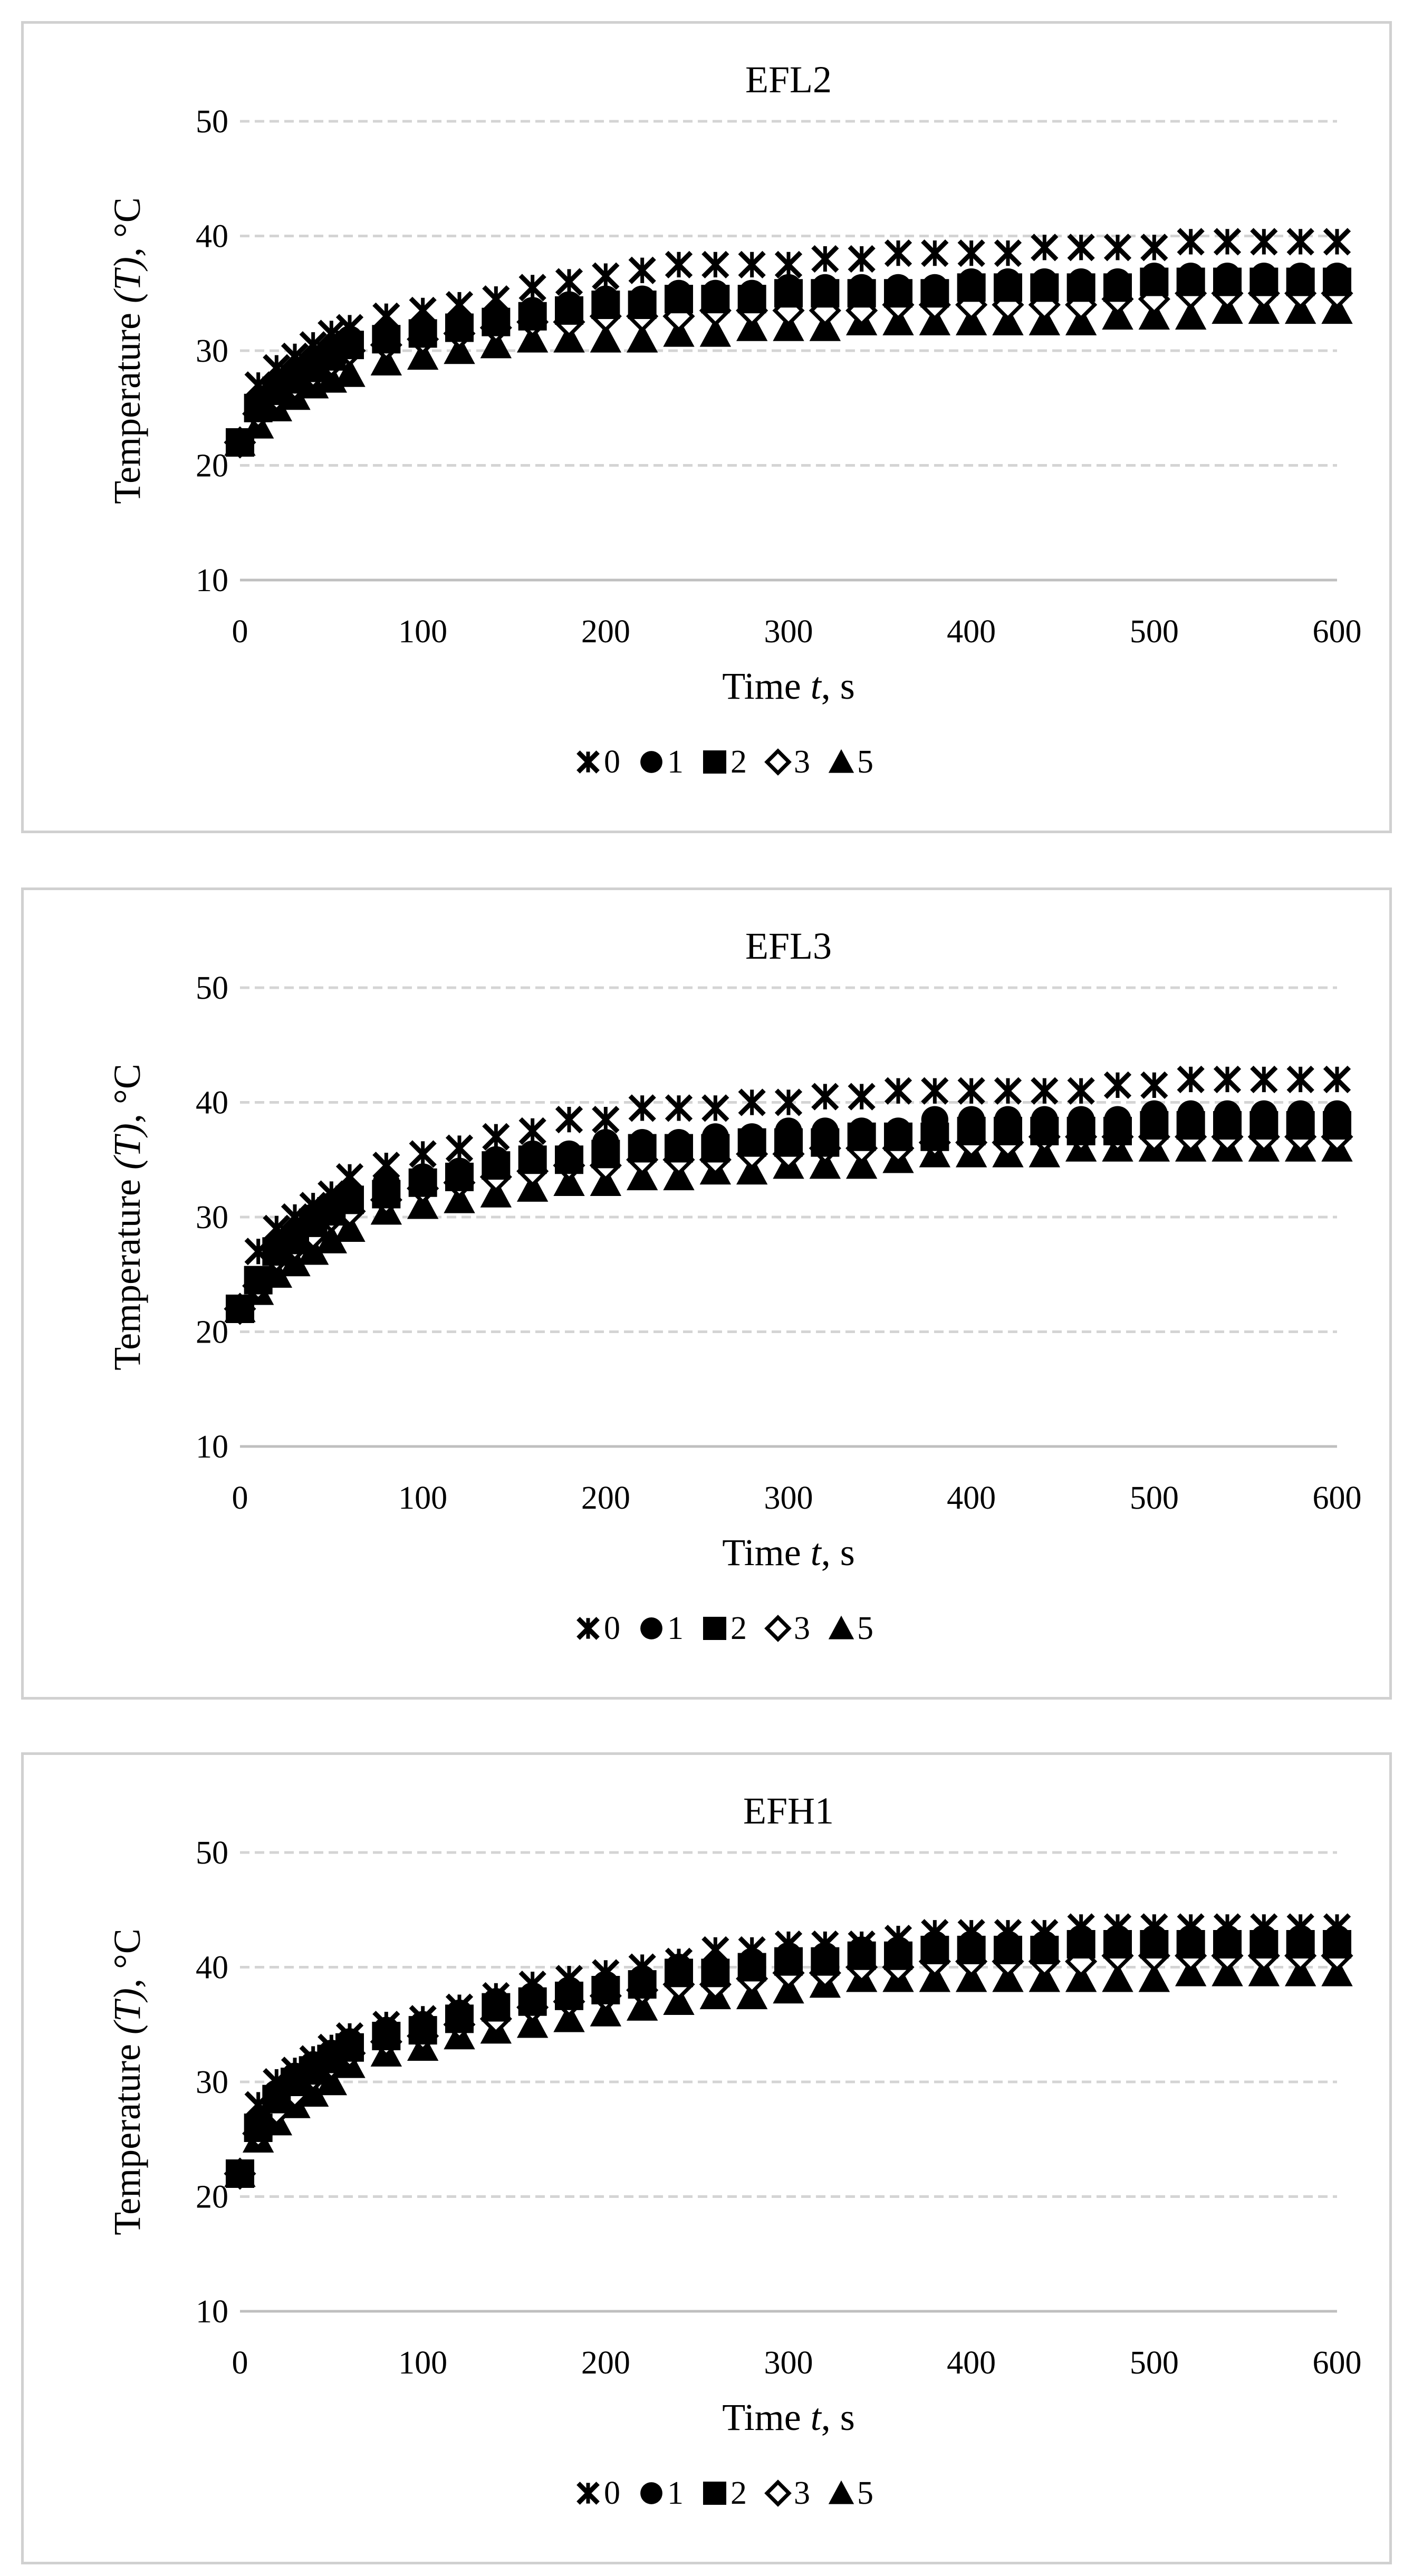 This screenshot has width=1413, height=2576. What do you see at coordinates (788, 2051) in the screenshot?
I see `data-points` at bounding box center [788, 2051].